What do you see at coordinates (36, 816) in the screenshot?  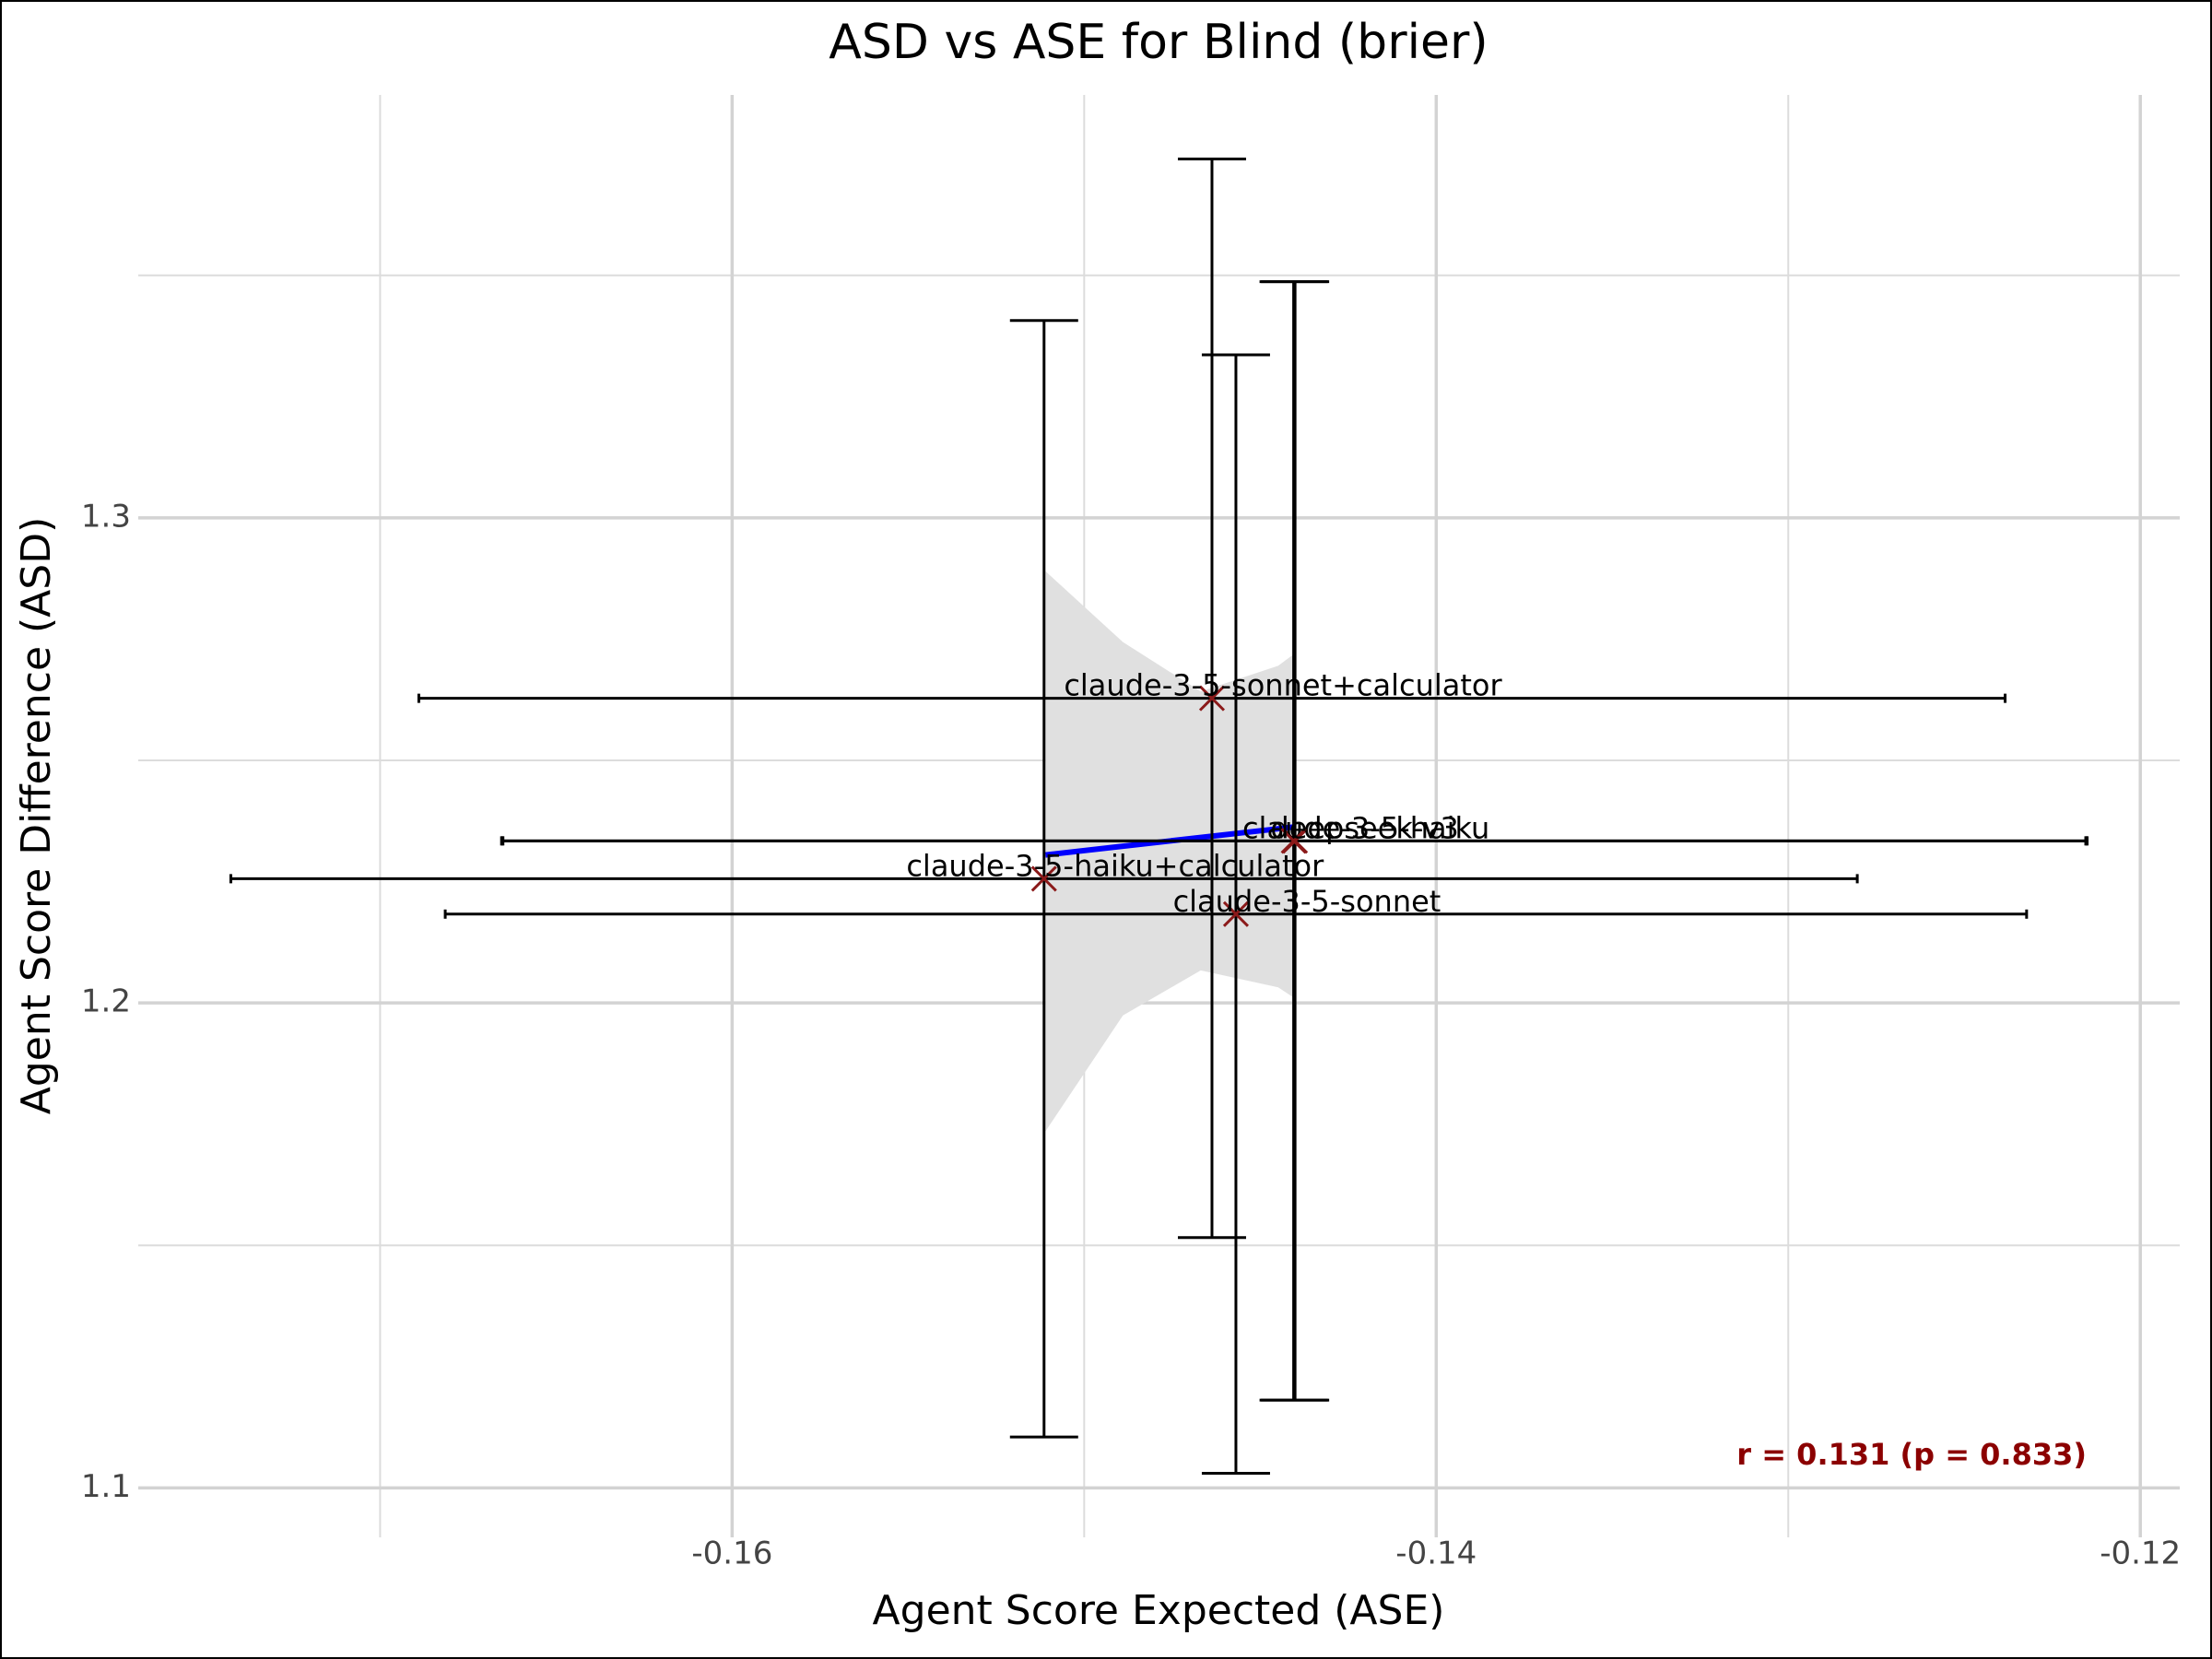 I see `y-axis-label: Agent Score Difference (ASD)` at bounding box center [36, 816].